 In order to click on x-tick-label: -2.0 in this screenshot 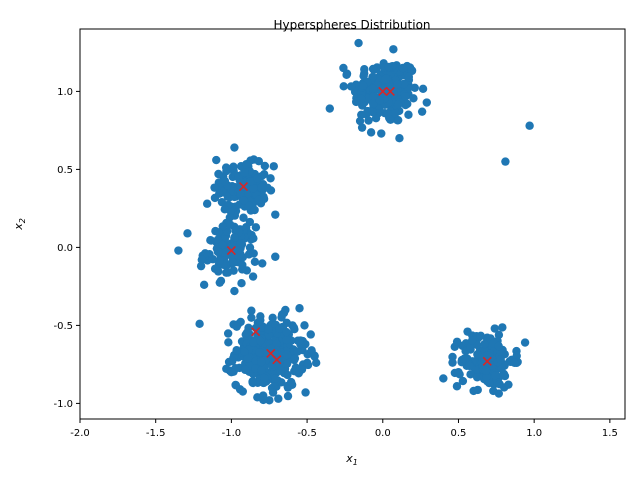, I will do `click(80, 433)`.